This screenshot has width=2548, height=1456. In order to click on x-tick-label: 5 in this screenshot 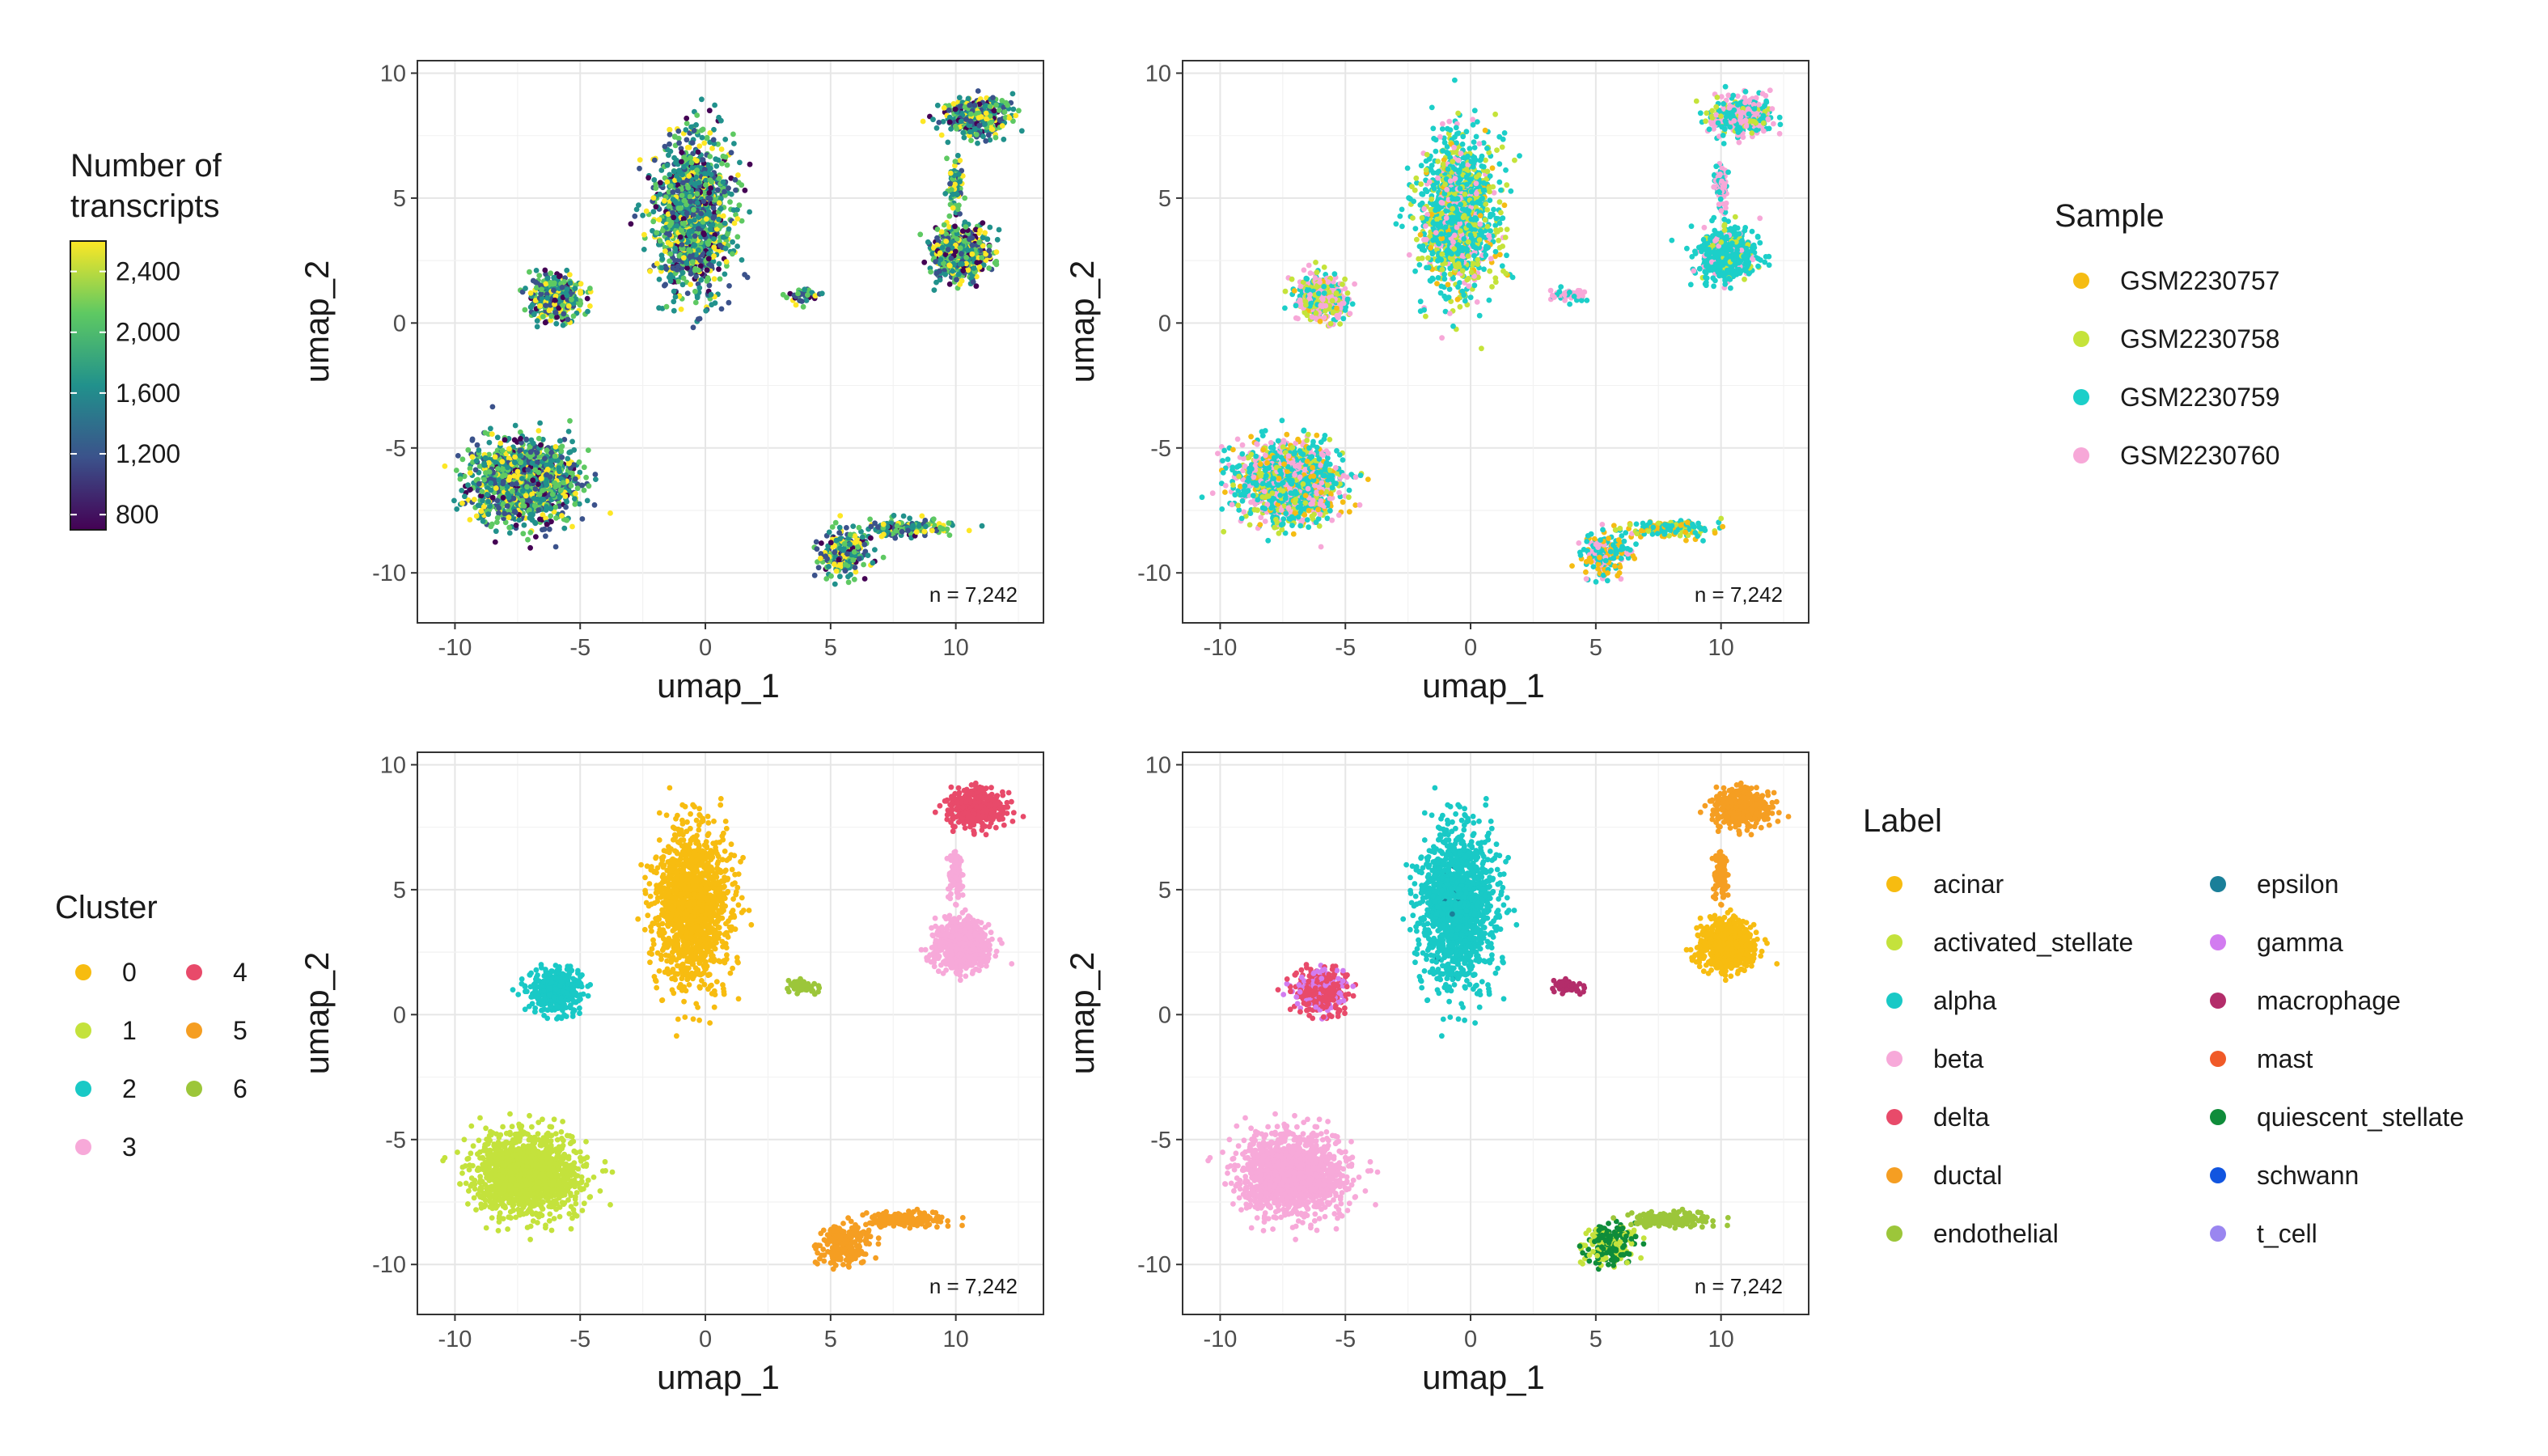, I will do `click(830, 648)`.